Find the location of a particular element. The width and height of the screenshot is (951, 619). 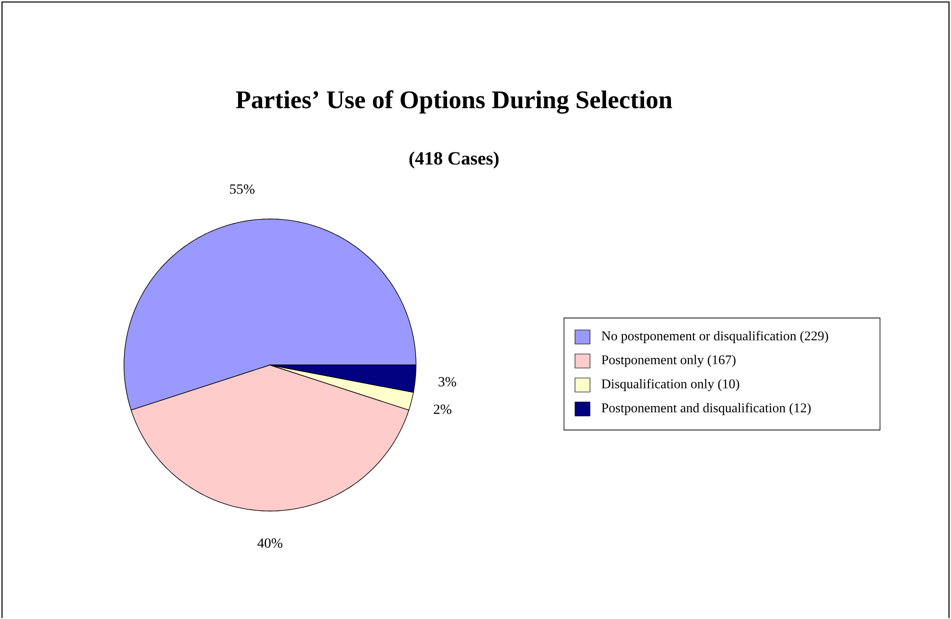

data-label: 55% is located at coordinates (242, 189).